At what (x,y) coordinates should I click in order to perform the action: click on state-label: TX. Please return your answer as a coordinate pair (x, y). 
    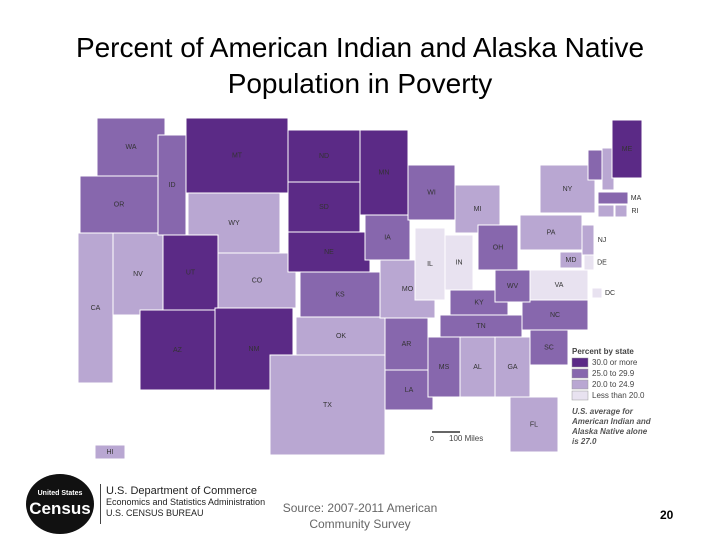
    Looking at the image, I should click on (327, 405).